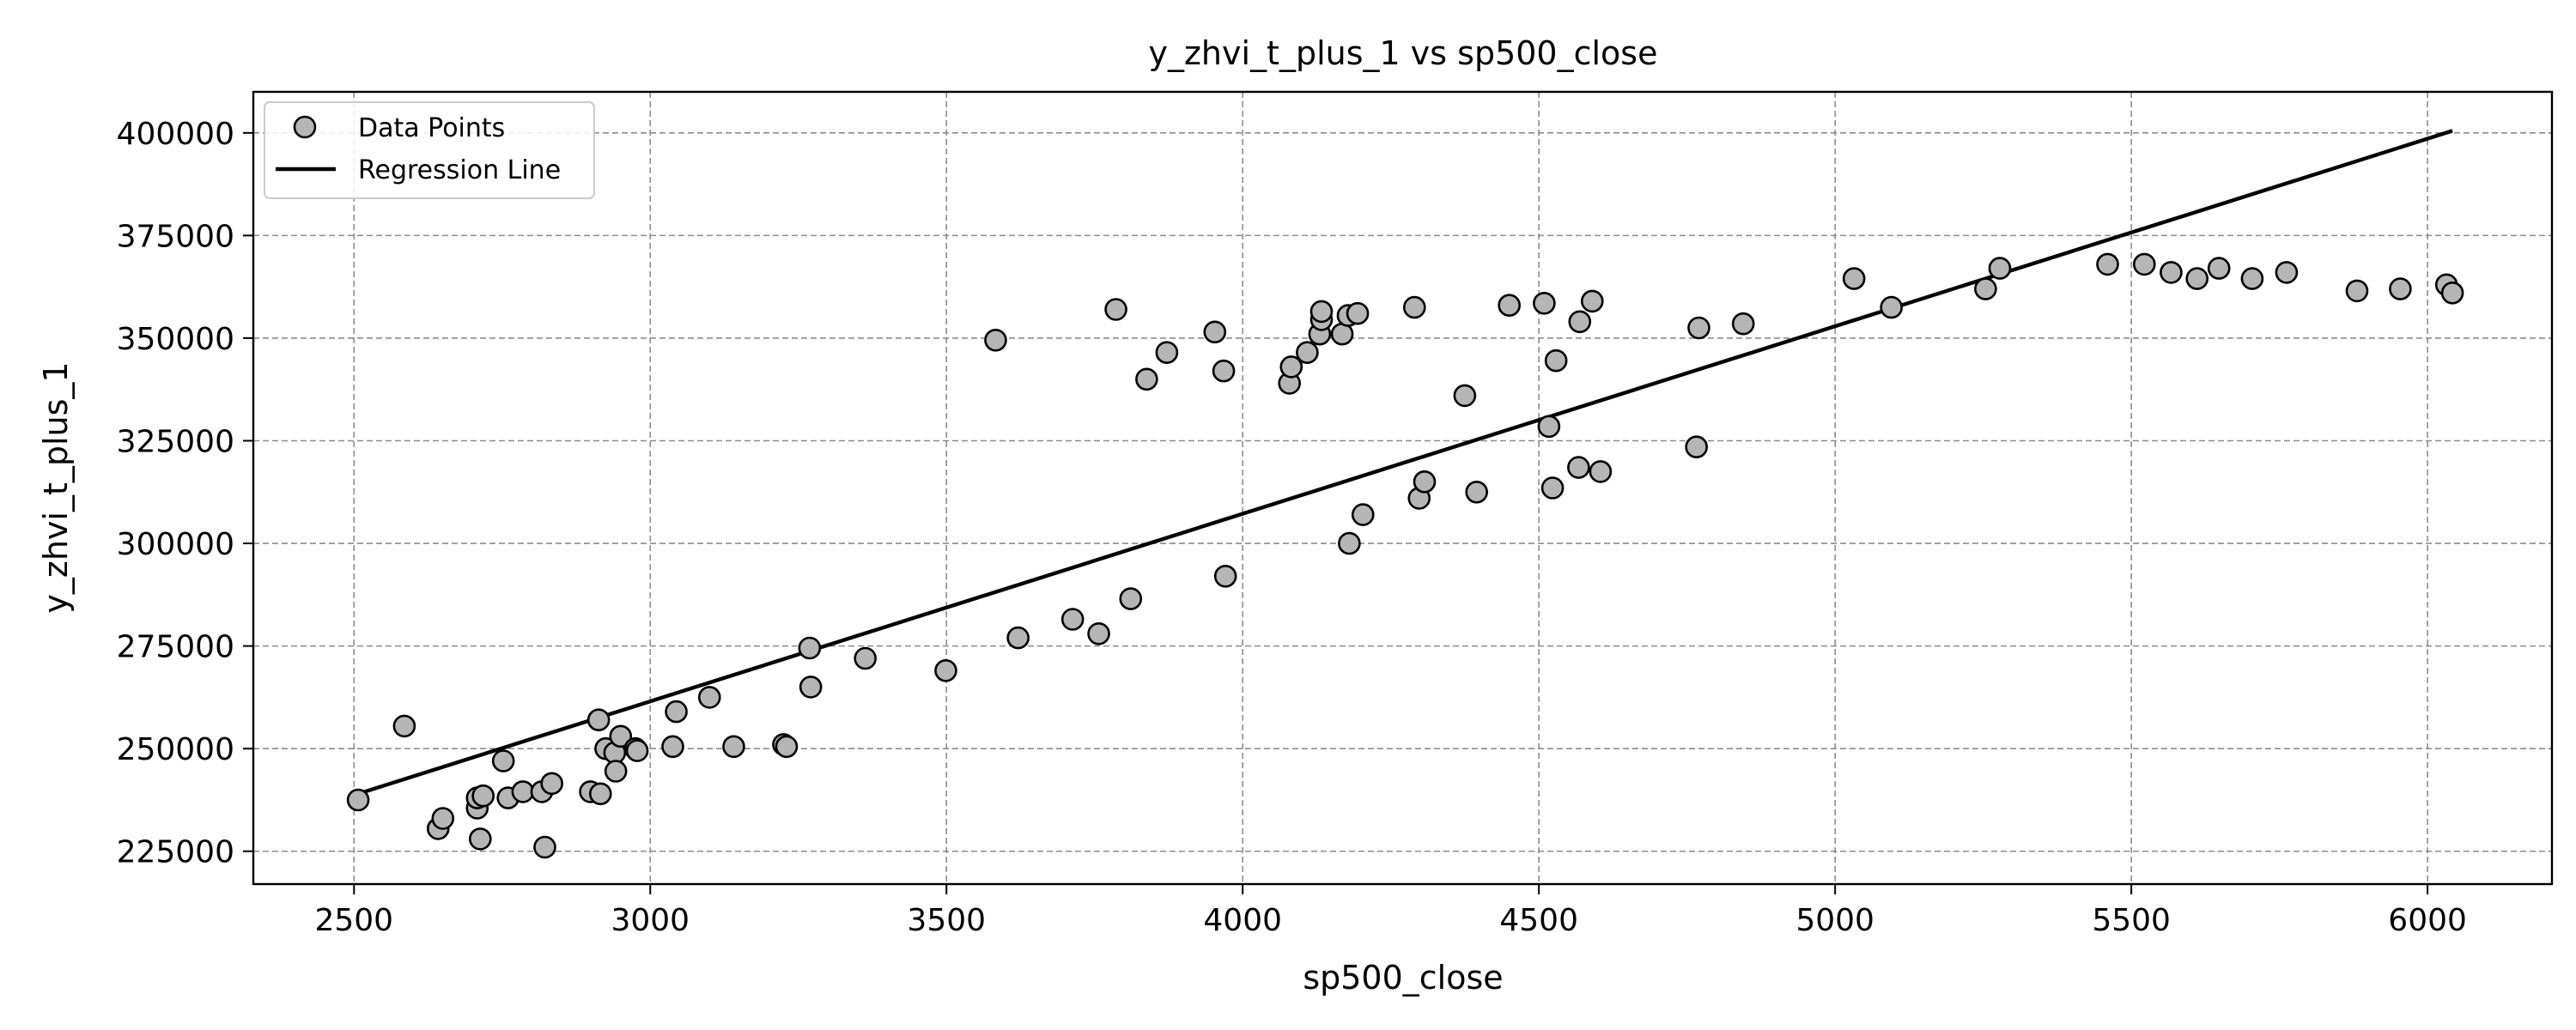 This screenshot has width=2576, height=1030. Describe the element at coordinates (1539, 920) in the screenshot. I see `x-tick-label: 4500` at that location.